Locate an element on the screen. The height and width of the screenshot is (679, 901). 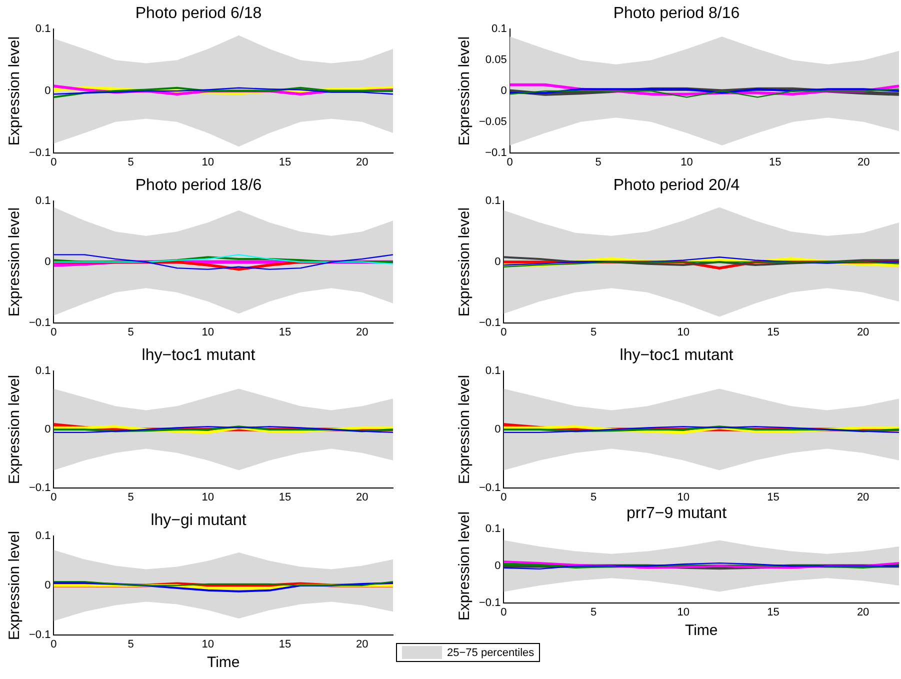
chart-title: Photo period 18/6 is located at coordinates (198, 185).